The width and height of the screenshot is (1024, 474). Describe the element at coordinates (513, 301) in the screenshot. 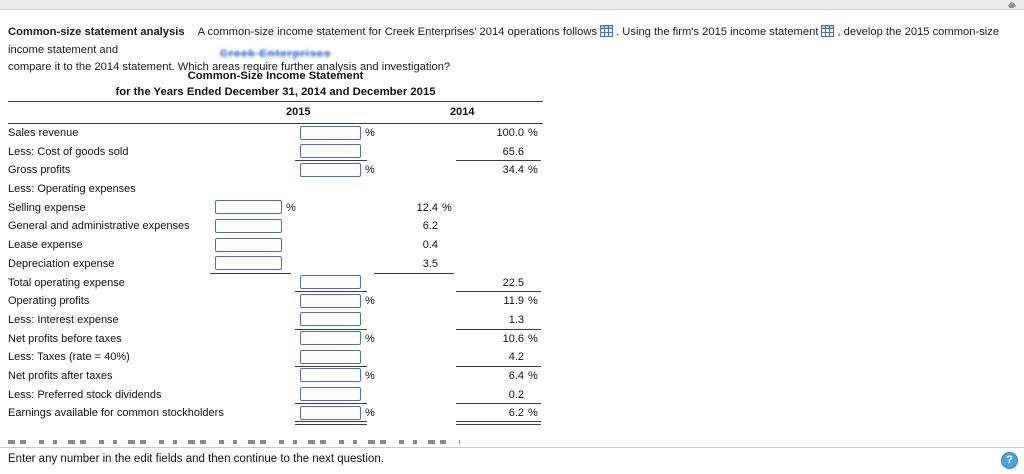

I see `value-2014: 11.9` at that location.